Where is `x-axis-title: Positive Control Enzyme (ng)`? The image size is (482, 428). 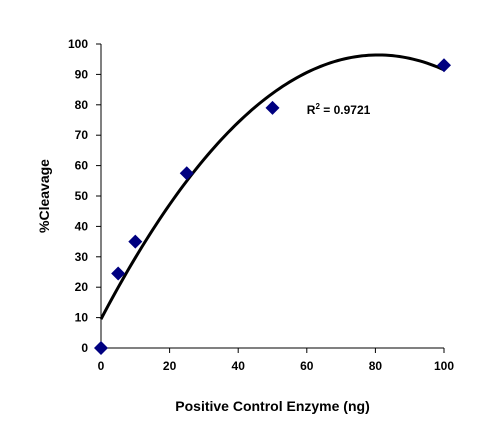
x-axis-title: Positive Control Enzyme (ng) is located at coordinates (272, 406).